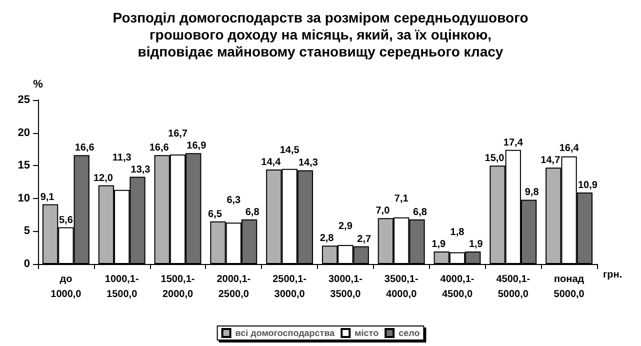  What do you see at coordinates (320, 35) in the screenshot?
I see `chart-title: Розподіл домогосподарств за розміром середньодушового грошового доходу на місяць, який, за їх оцінкою, відповідає майновому становищу середнього класу` at bounding box center [320, 35].